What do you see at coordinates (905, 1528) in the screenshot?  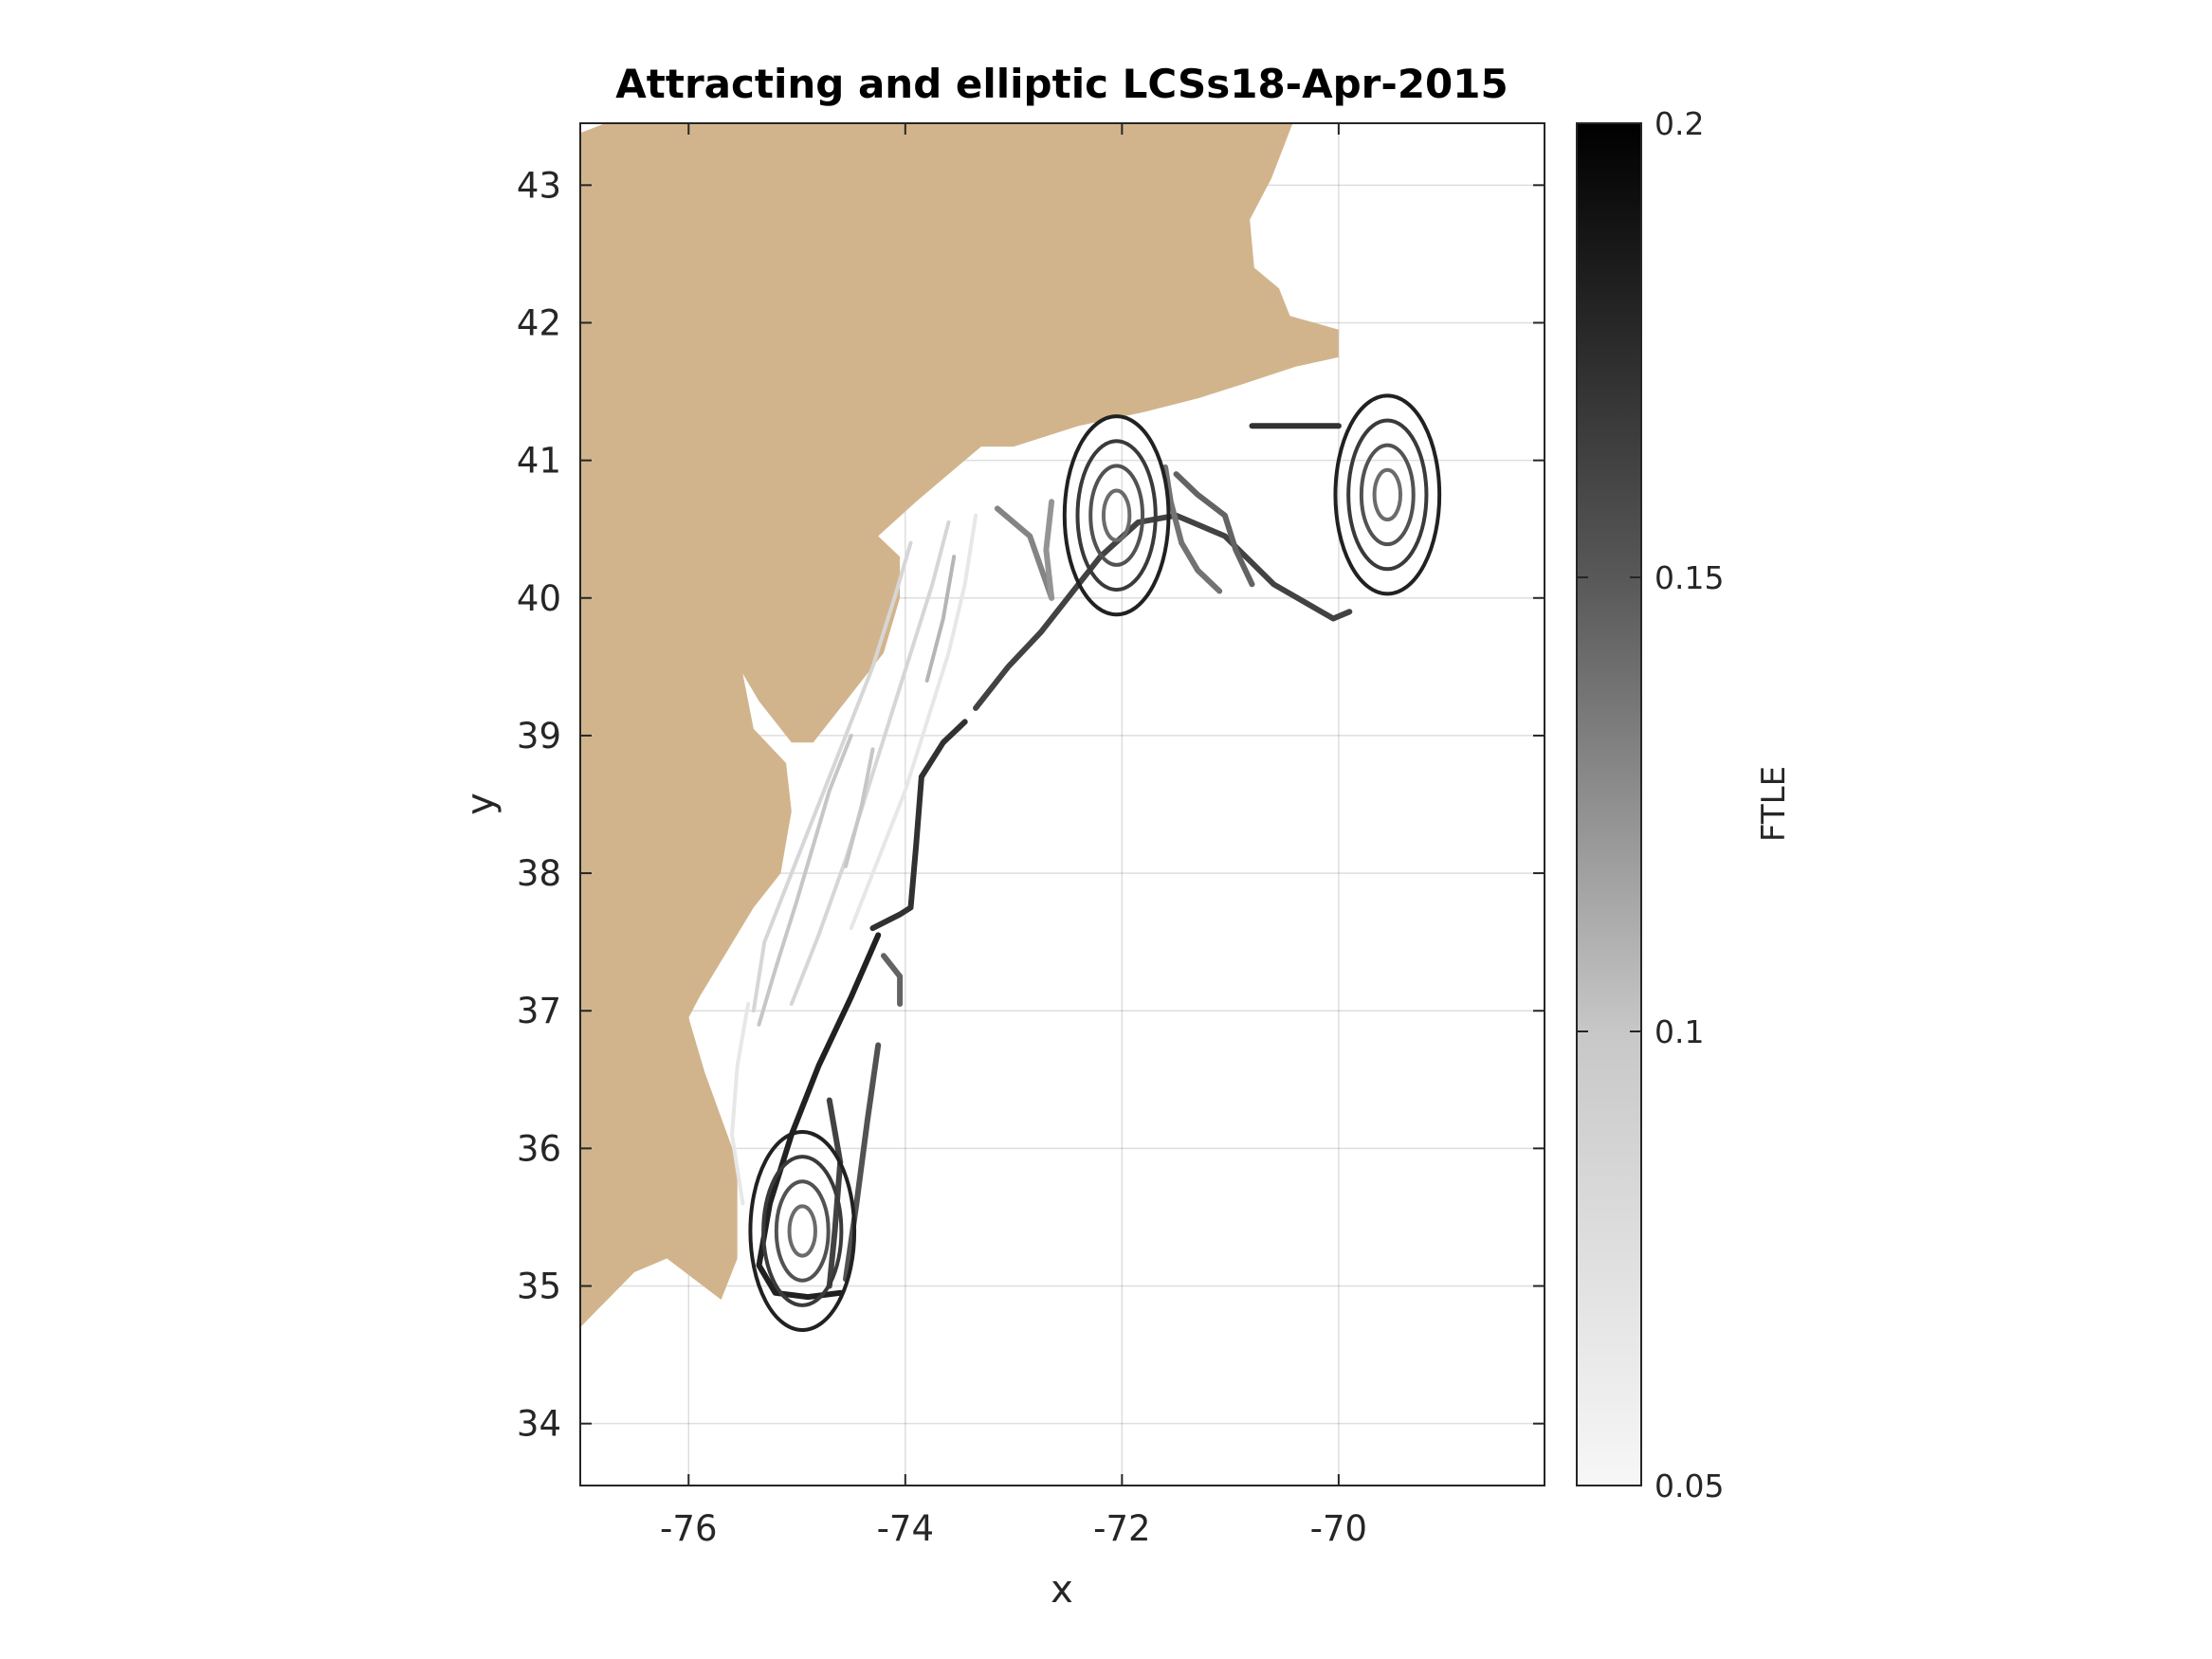 I see `x-tick-label: -74` at bounding box center [905, 1528].